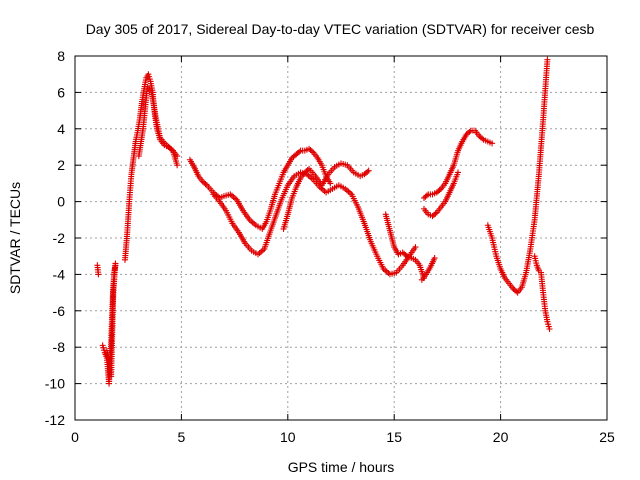 Image resolution: width=640 pixels, height=480 pixels. What do you see at coordinates (59, 311) in the screenshot?
I see `y-tick-label: -6` at bounding box center [59, 311].